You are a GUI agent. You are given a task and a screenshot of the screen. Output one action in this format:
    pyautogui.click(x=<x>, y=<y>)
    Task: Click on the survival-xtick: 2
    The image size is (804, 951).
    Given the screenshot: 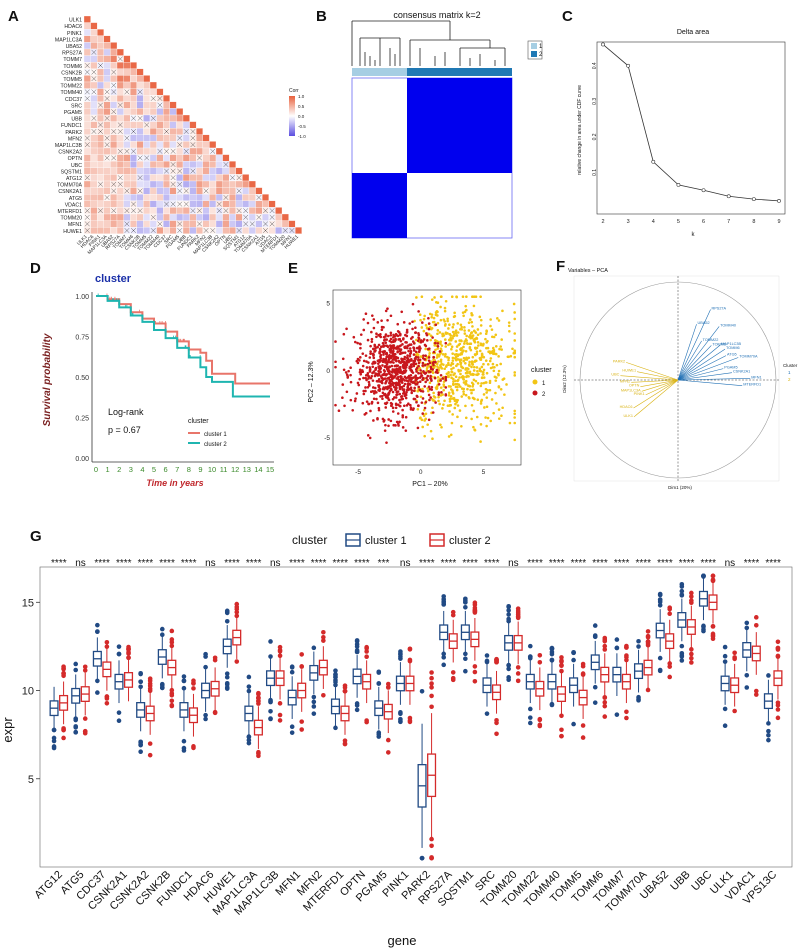 What is the action you would take?
    pyautogui.click(x=119, y=469)
    